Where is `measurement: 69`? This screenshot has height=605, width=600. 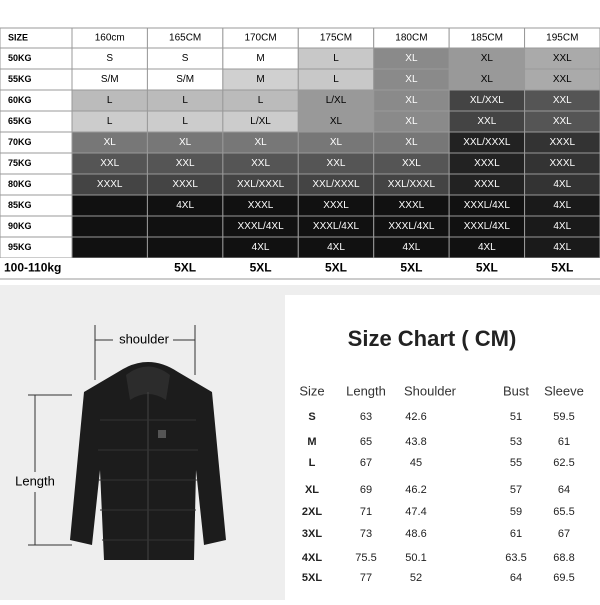 measurement: 69 is located at coordinates (366, 490).